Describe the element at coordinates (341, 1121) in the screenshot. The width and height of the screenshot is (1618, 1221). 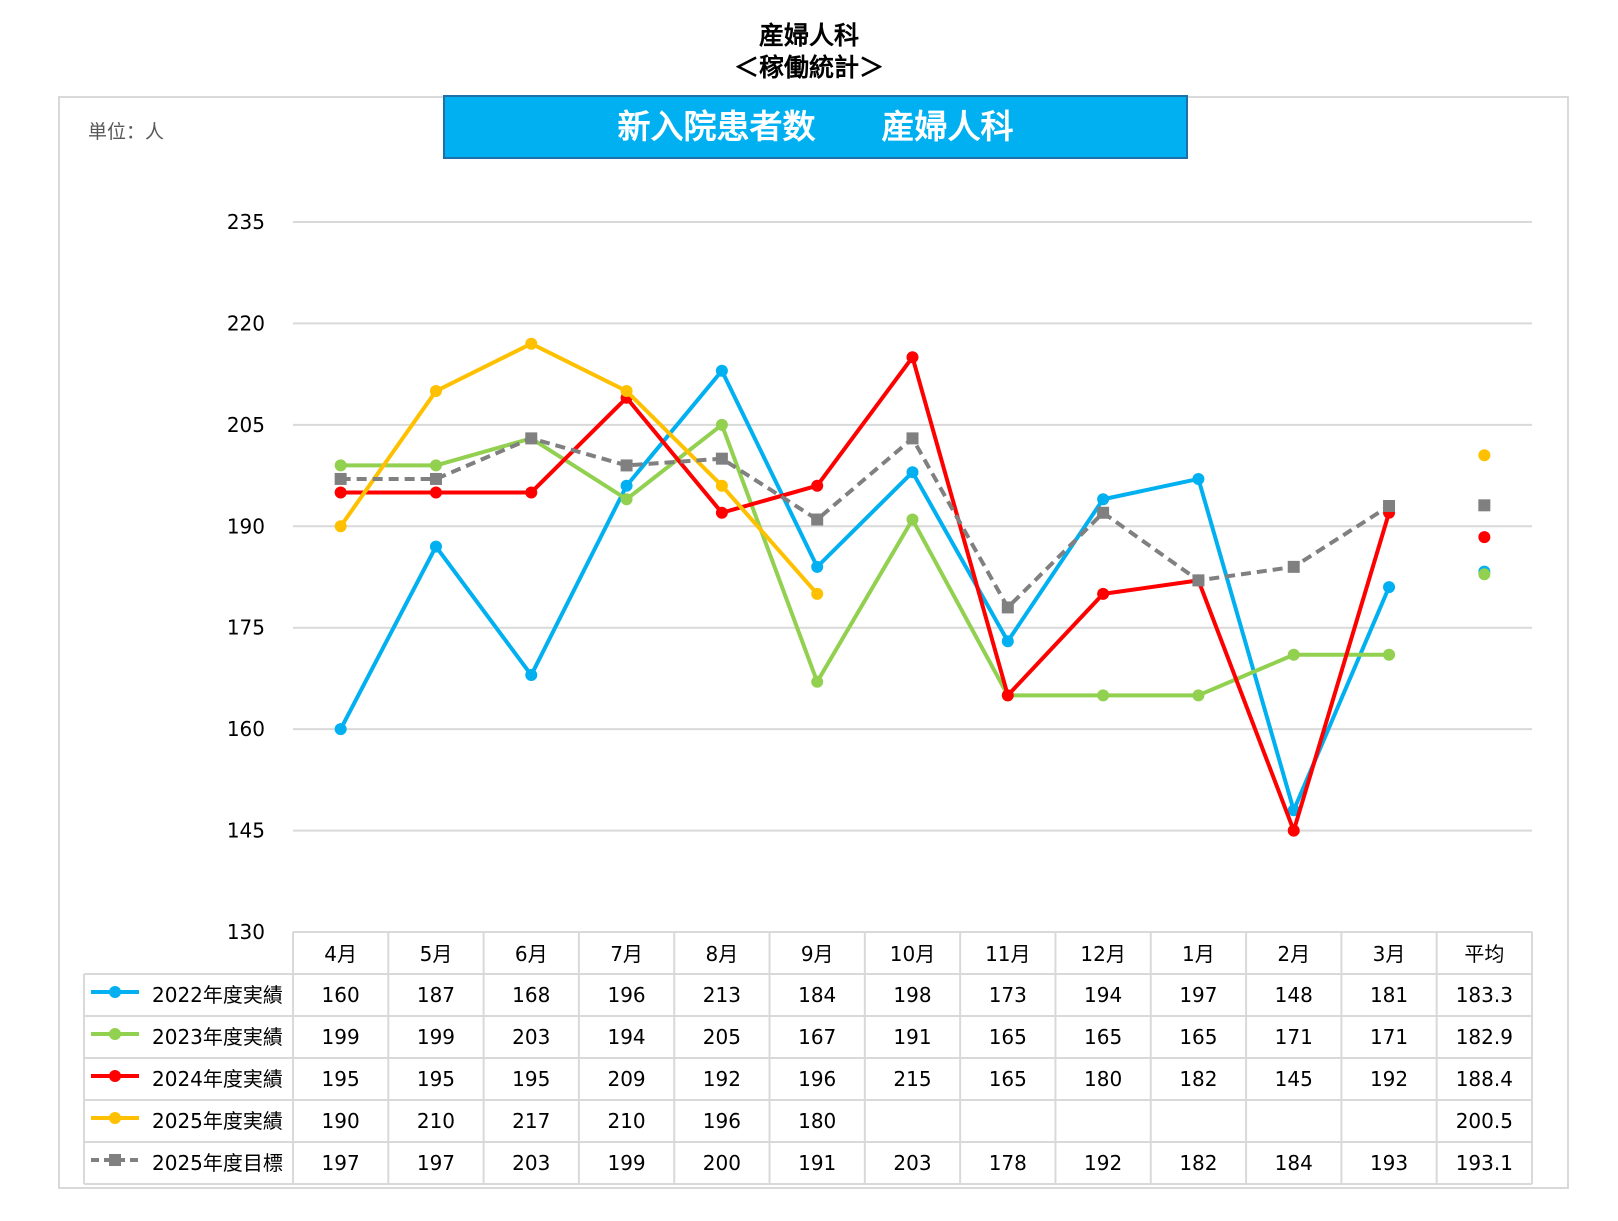
I see `data-label: 190` at that location.